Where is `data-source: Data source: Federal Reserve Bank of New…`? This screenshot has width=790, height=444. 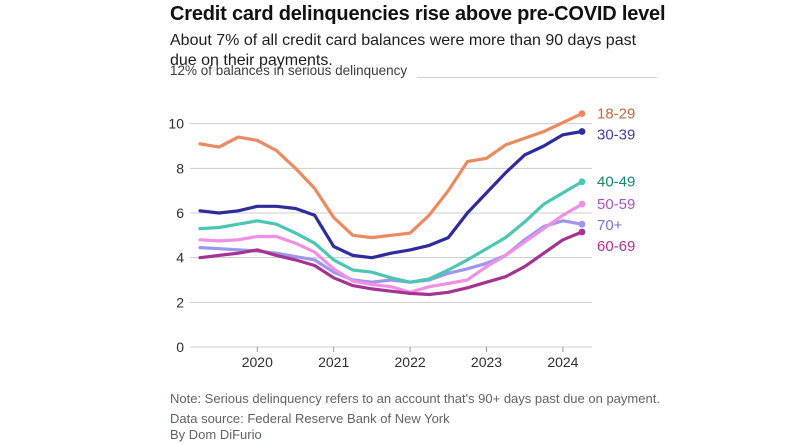 data-source: Data source: Federal Reserve Bank of New… is located at coordinates (310, 418).